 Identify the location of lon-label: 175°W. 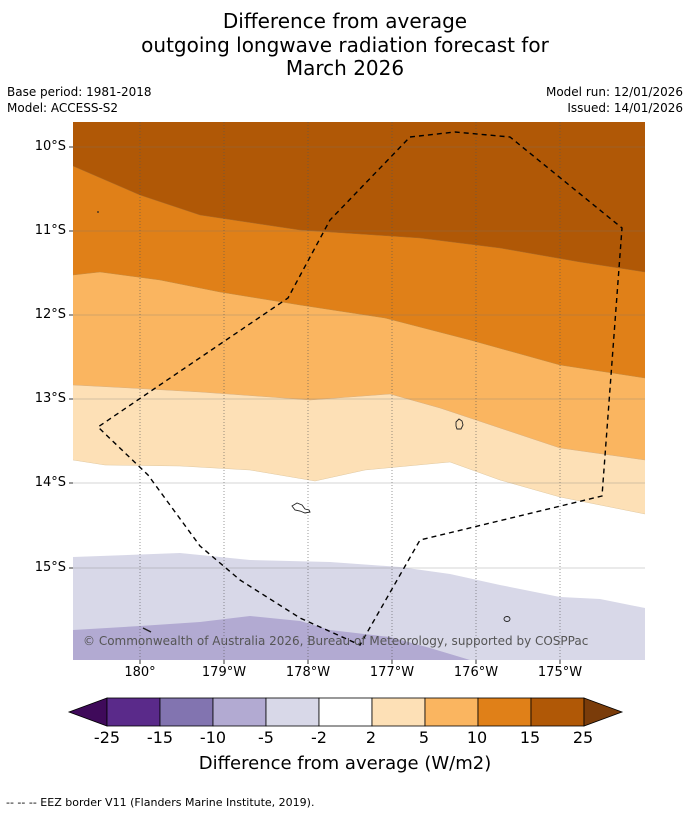
(560, 672).